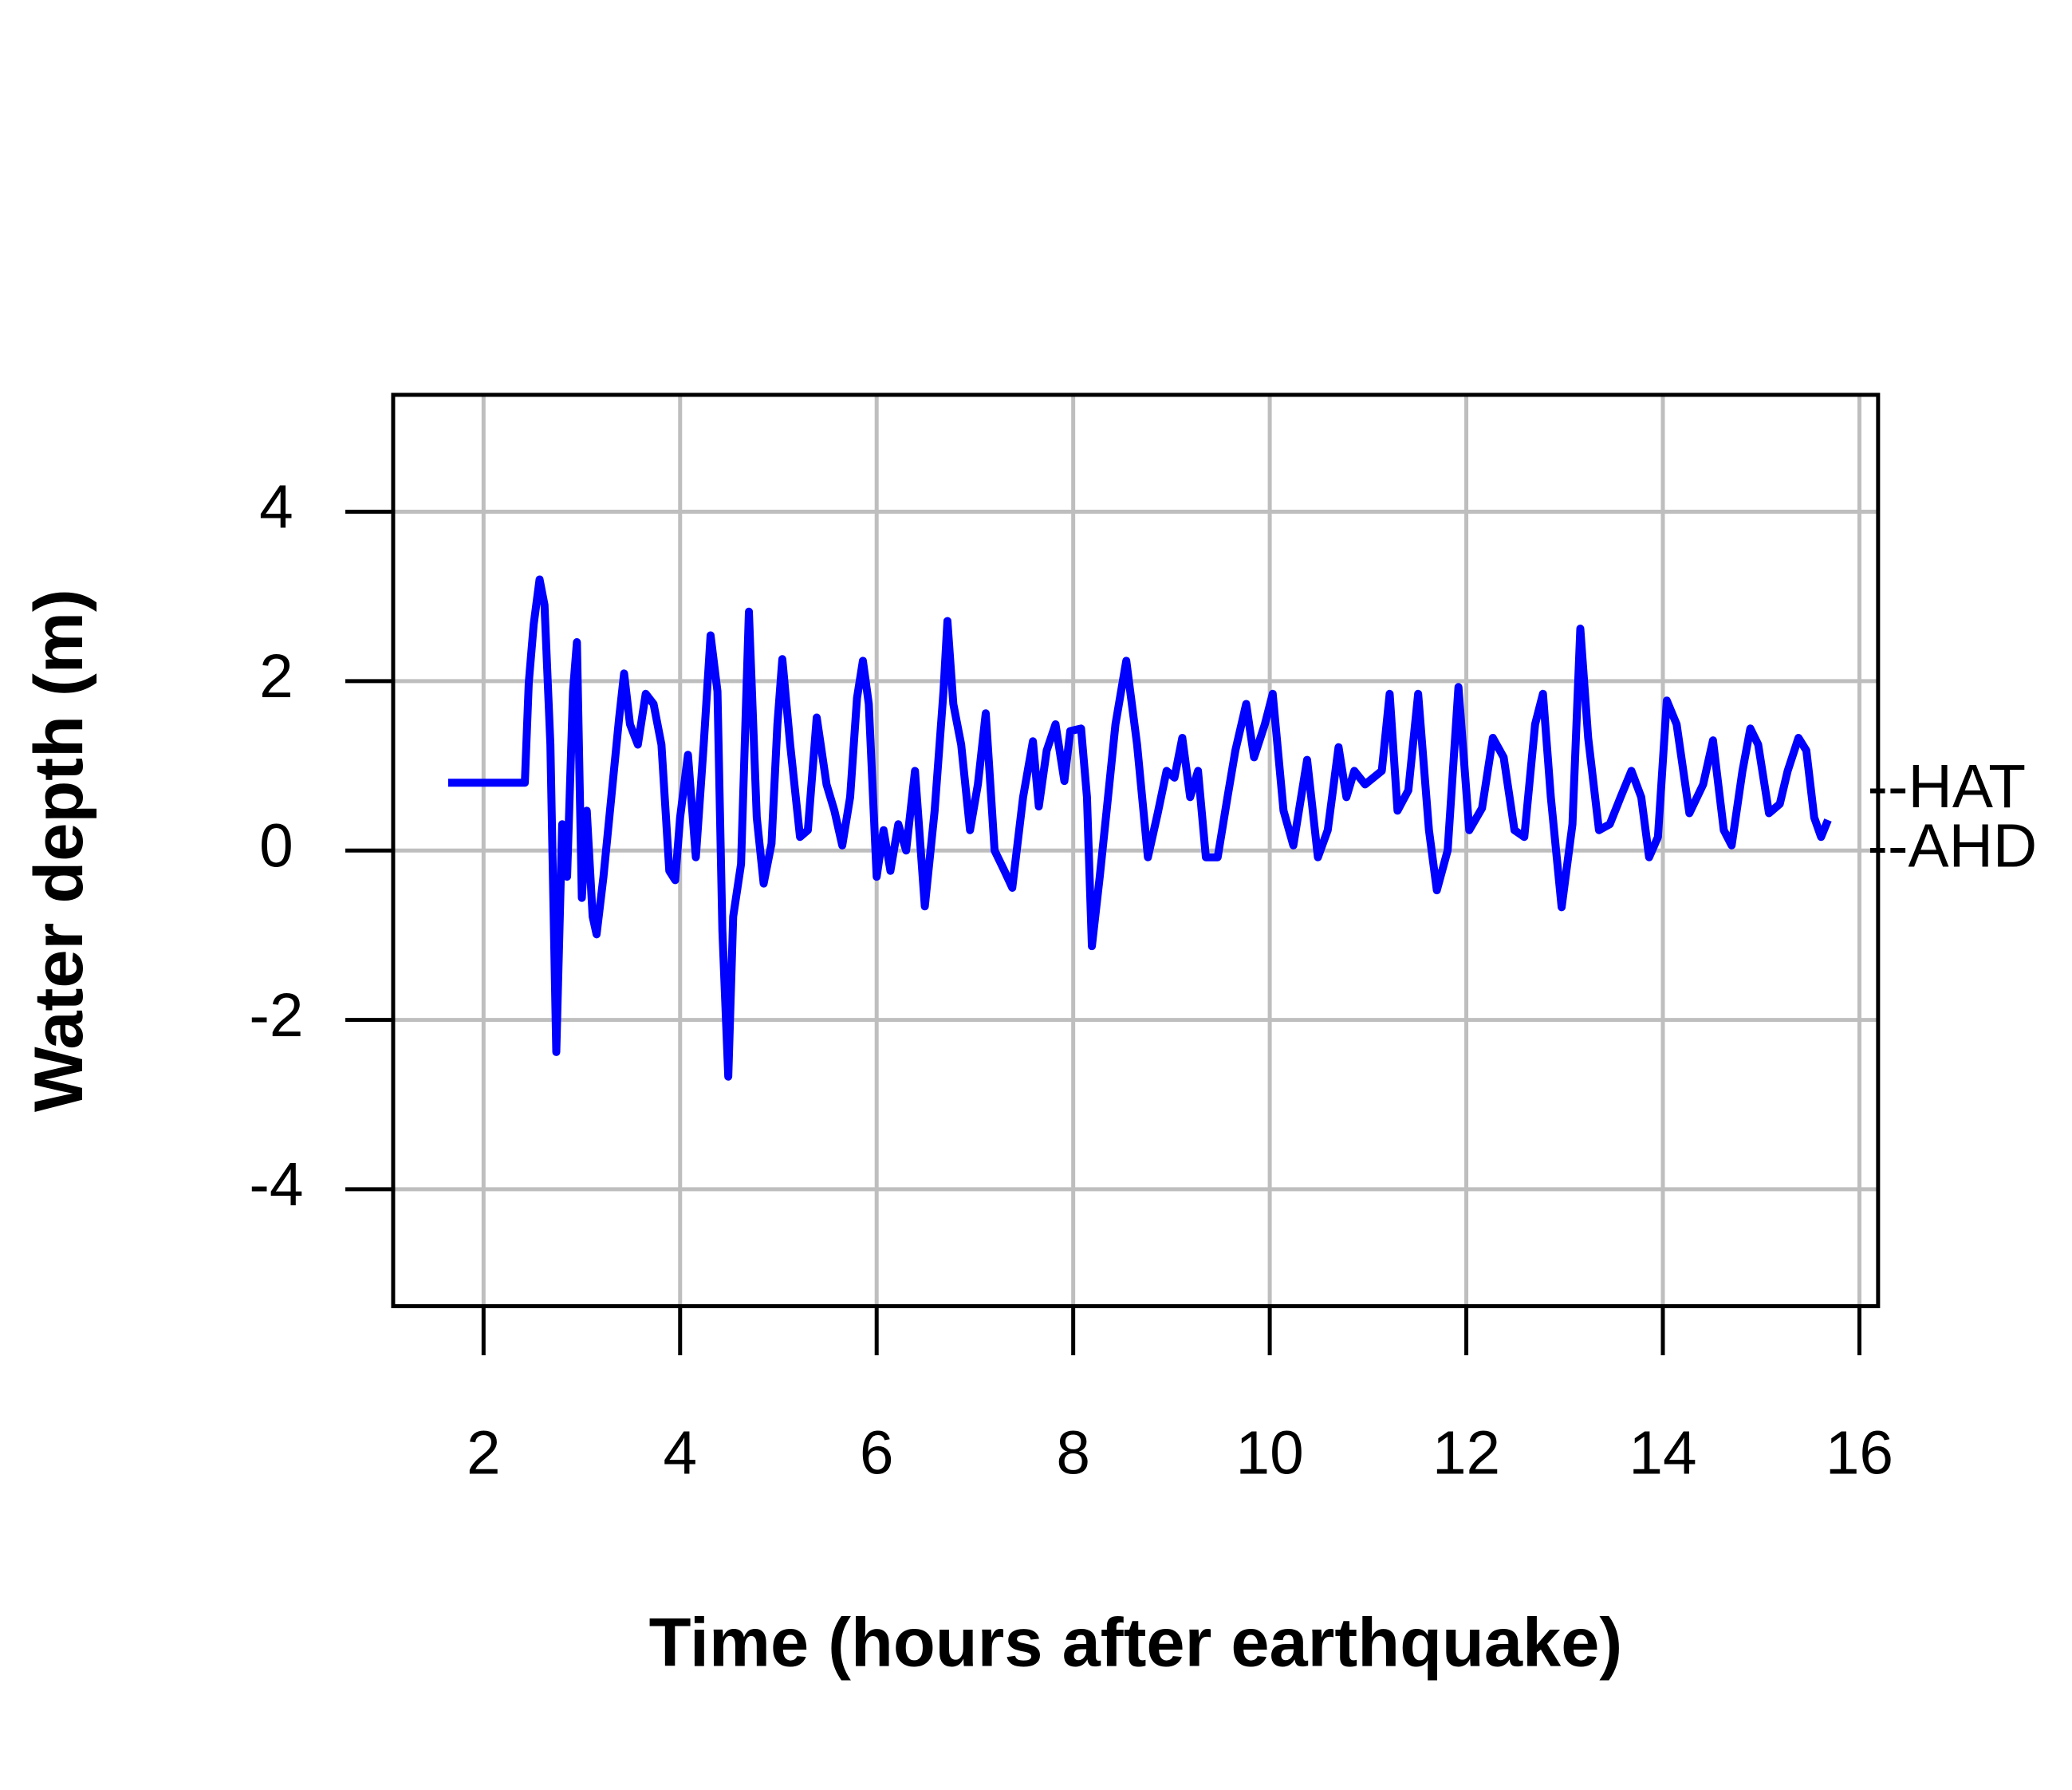 Image resolution: width=2072 pixels, height=1790 pixels. Describe the element at coordinates (1948, 787) in the screenshot. I see `annotation: --HAT` at that location.